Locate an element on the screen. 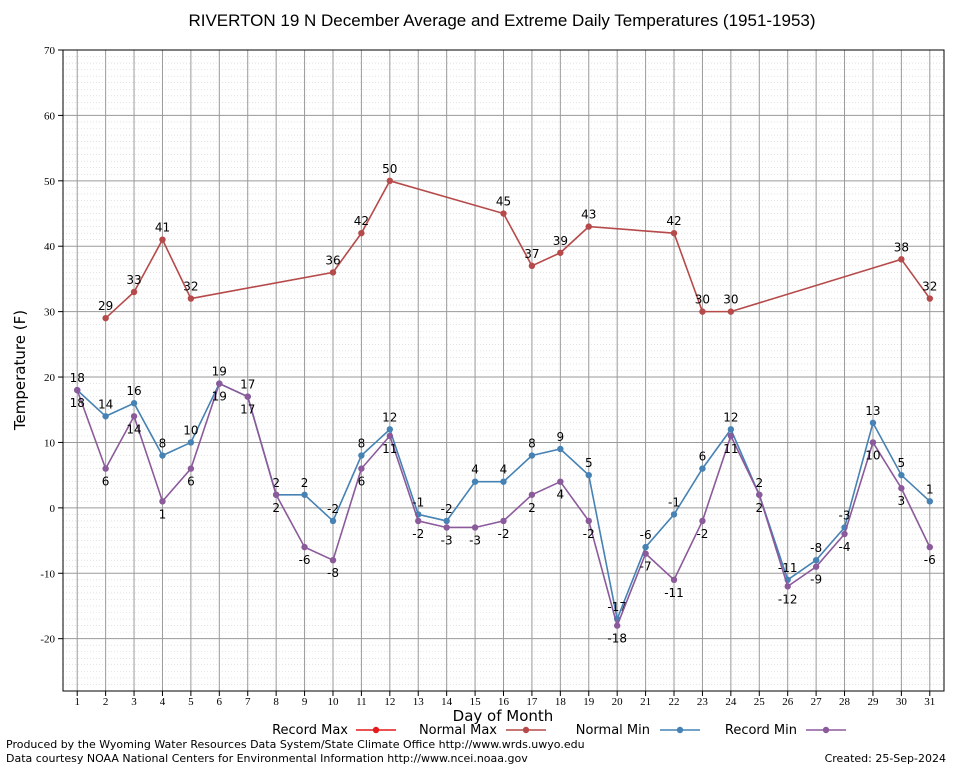 This screenshot has width=954, height=768. data-label: 13 is located at coordinates (872, 411).